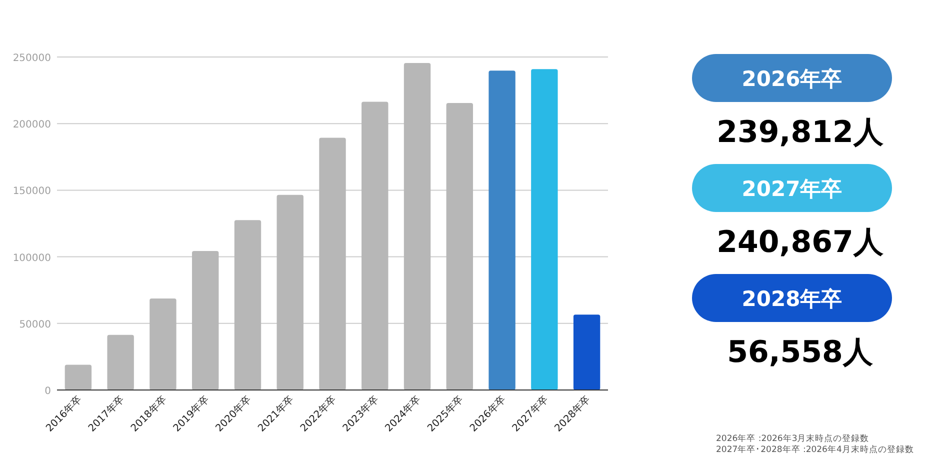  Describe the element at coordinates (792, 189) in the screenshot. I see `category-label: 2027年卒` at that location.